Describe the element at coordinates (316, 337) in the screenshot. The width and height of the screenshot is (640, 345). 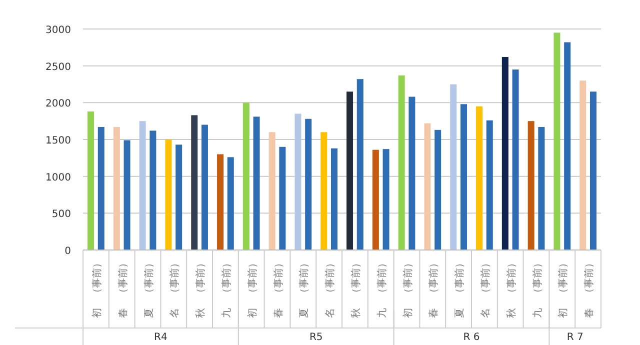
I see `text: R5` at that location.